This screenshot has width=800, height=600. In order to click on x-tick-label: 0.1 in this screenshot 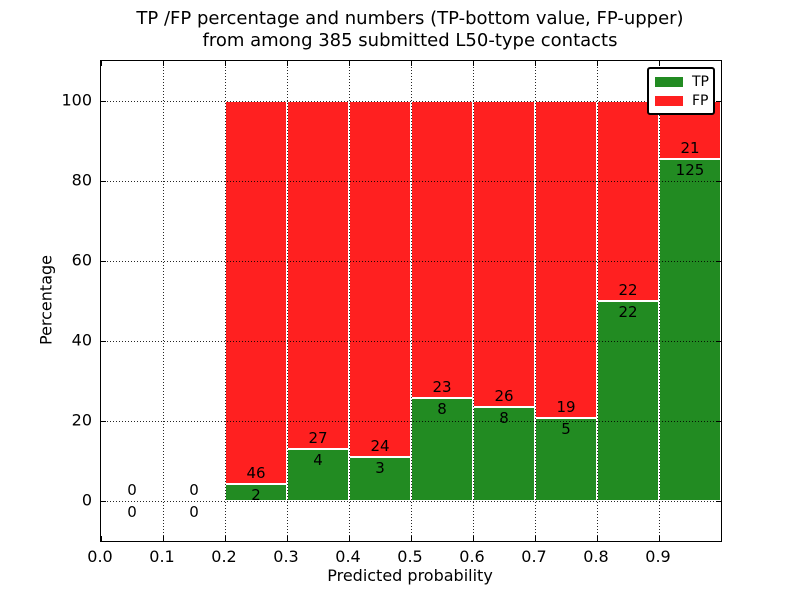, I will do `click(162, 556)`.